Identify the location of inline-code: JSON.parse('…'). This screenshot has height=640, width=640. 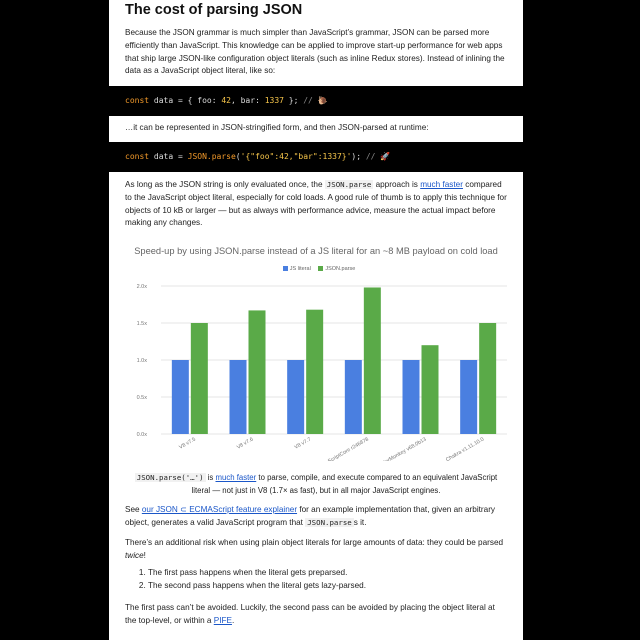
(170, 477).